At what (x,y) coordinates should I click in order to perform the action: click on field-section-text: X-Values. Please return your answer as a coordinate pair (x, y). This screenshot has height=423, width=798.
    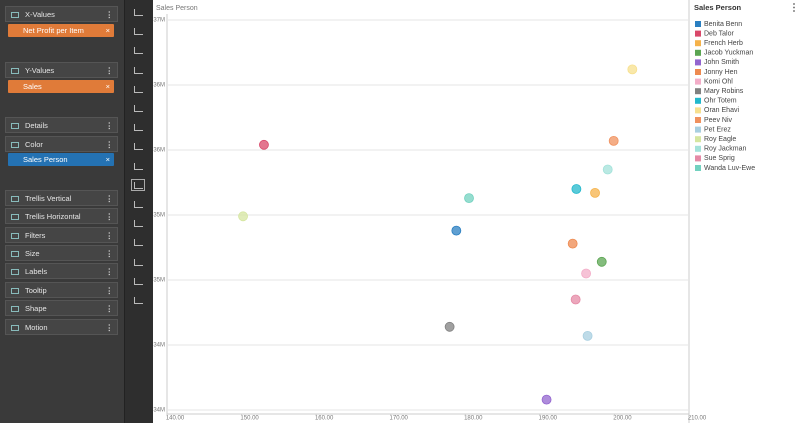
    Looking at the image, I should click on (40, 14).